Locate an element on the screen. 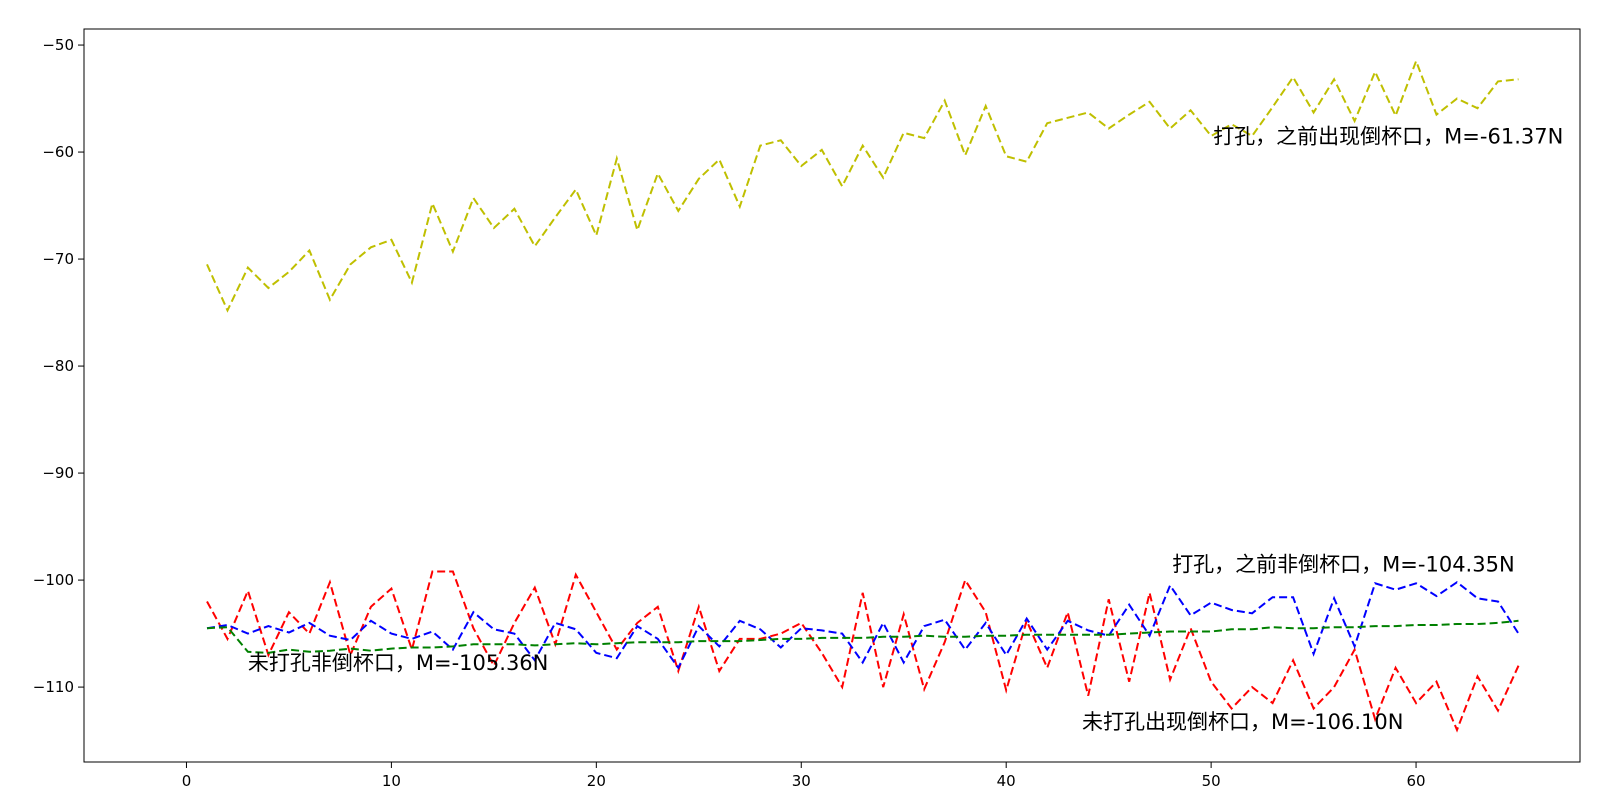 This screenshot has height=811, width=1623. y-tick-label: −110 is located at coordinates (53, 687).